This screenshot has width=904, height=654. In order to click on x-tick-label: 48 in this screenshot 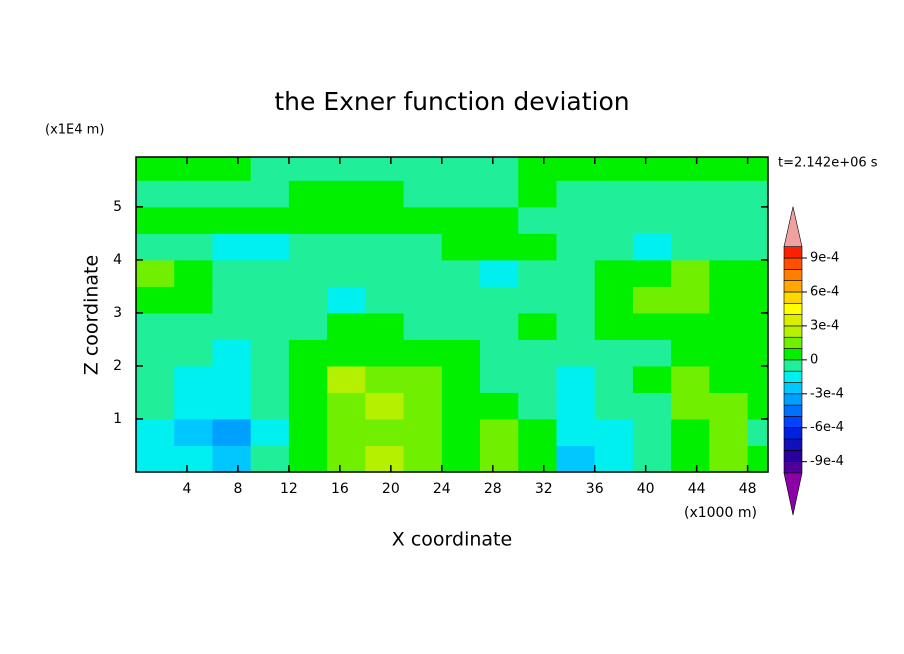, I will do `click(748, 489)`.